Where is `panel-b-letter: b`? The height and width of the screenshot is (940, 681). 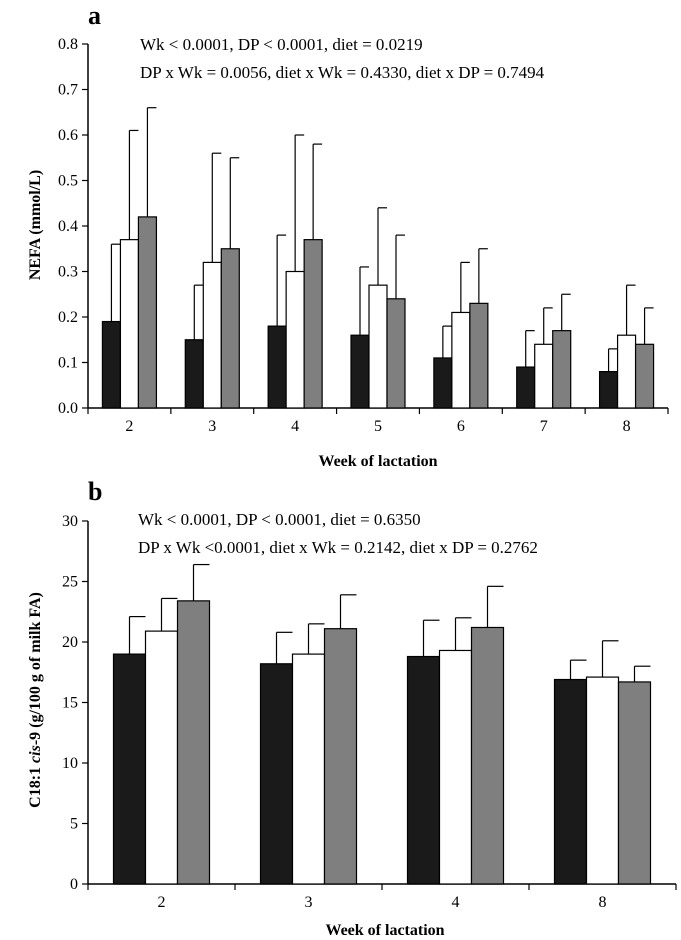 panel-b-letter: b is located at coordinates (95, 491).